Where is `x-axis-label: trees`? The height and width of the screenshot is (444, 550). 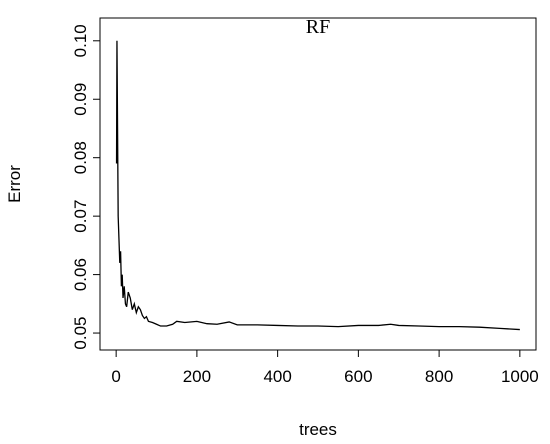 x-axis-label: trees is located at coordinates (318, 429).